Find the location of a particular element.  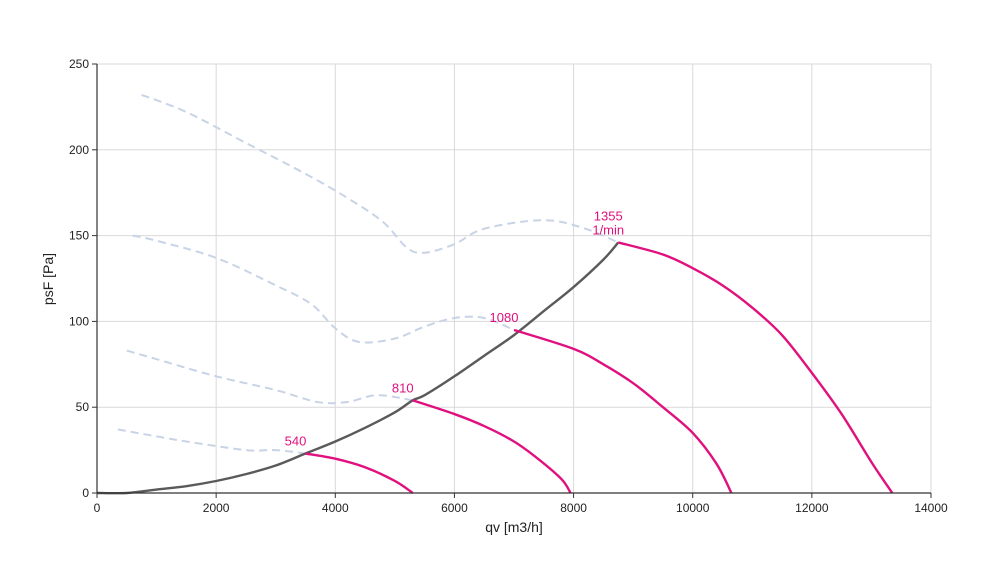

curve-labels: 540 810 1080 1355 1/min is located at coordinates (455, 328).